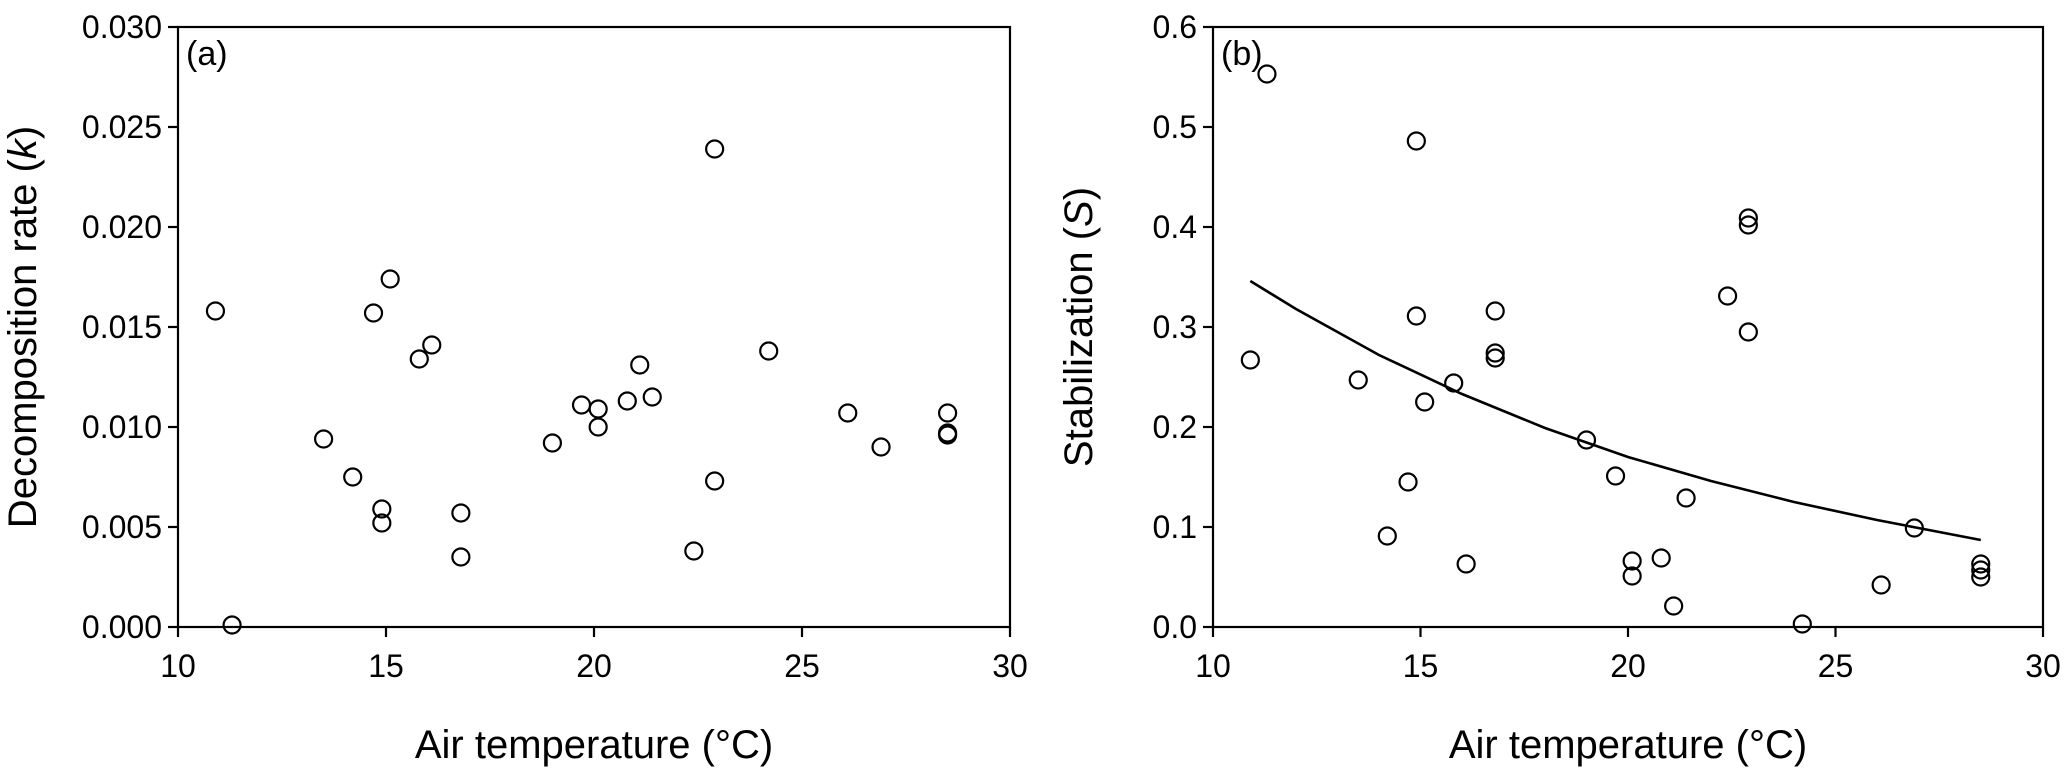 This screenshot has width=2065, height=784. I want to click on y-tick-label: 0.015, so click(122, 327).